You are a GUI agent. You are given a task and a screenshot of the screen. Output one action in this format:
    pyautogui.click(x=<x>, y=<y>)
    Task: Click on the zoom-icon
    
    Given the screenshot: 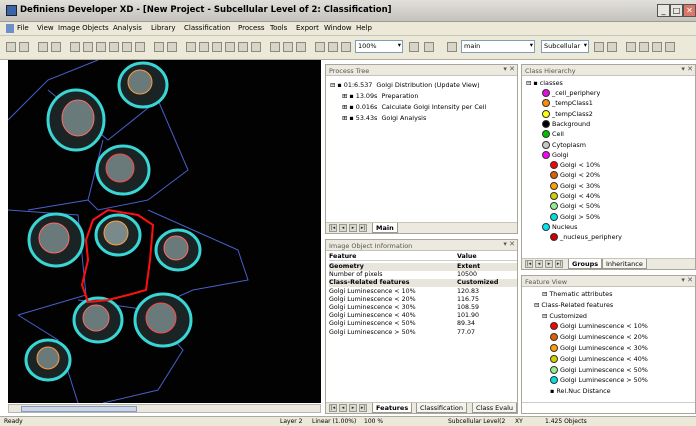 What is the action you would take?
    pyautogui.click(x=288, y=47)
    